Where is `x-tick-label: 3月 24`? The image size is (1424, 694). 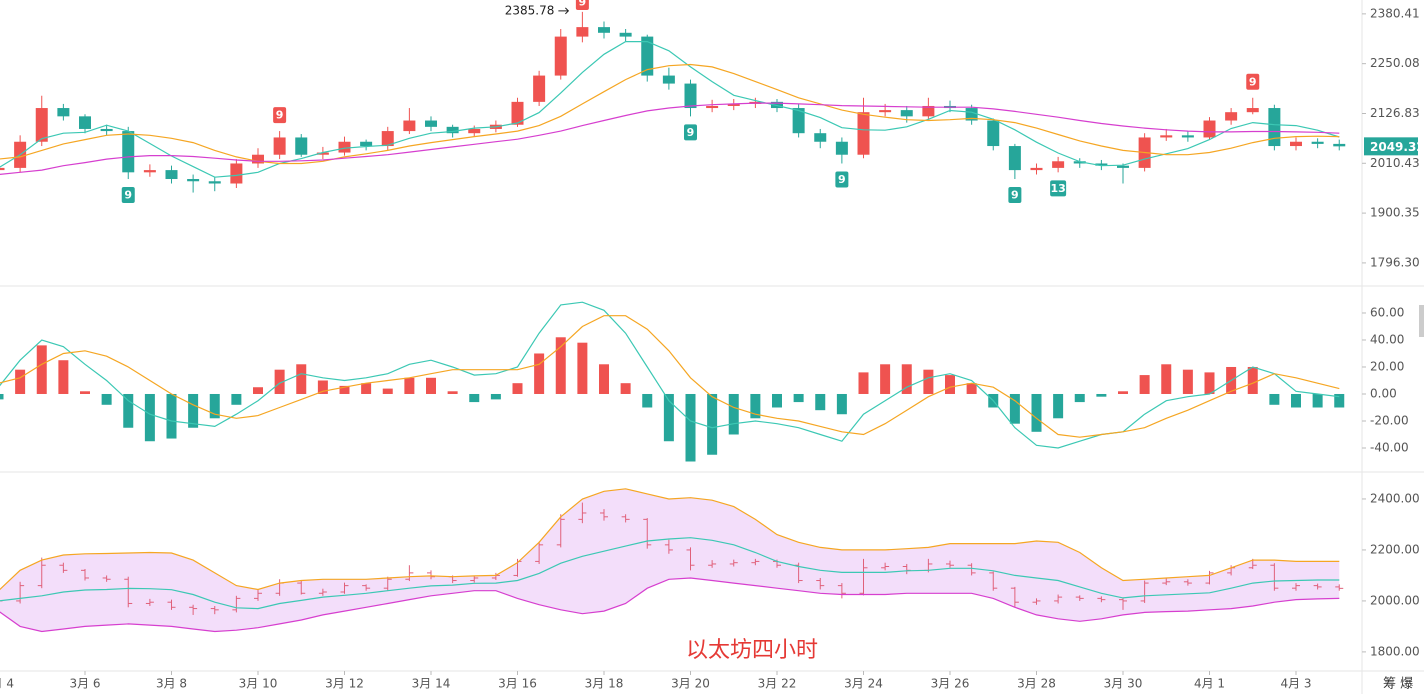
x-tick-label: 3月 24 is located at coordinates (863, 684).